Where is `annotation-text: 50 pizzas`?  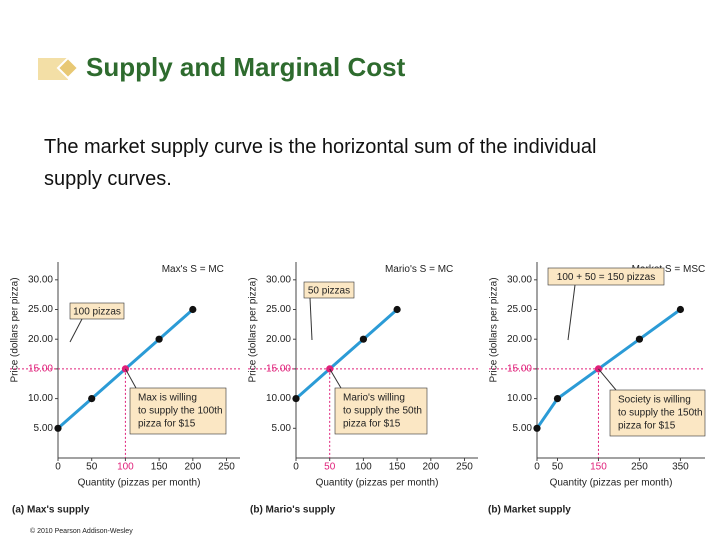
annotation-text: 50 pizzas is located at coordinates (329, 291).